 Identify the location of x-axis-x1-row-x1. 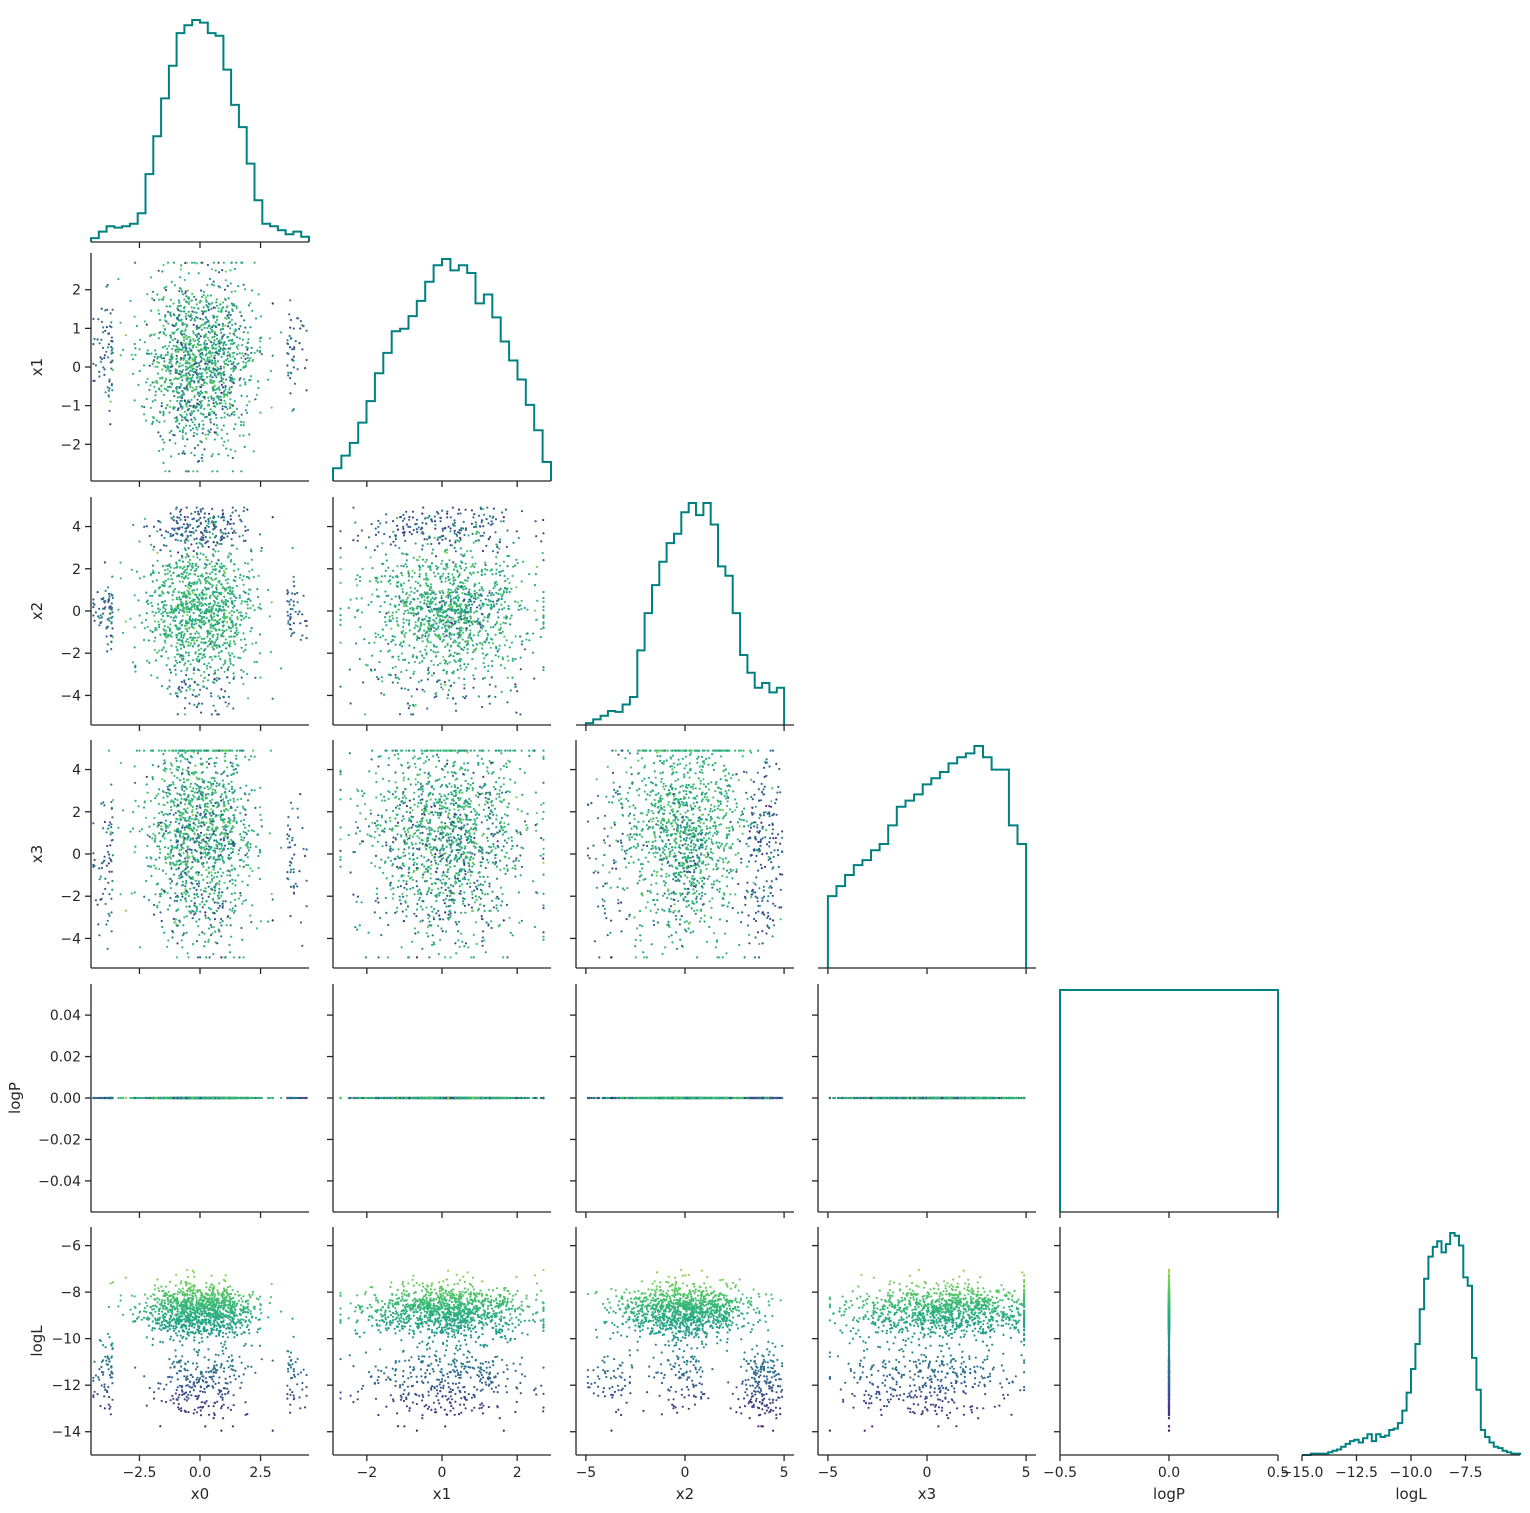
(442, 484).